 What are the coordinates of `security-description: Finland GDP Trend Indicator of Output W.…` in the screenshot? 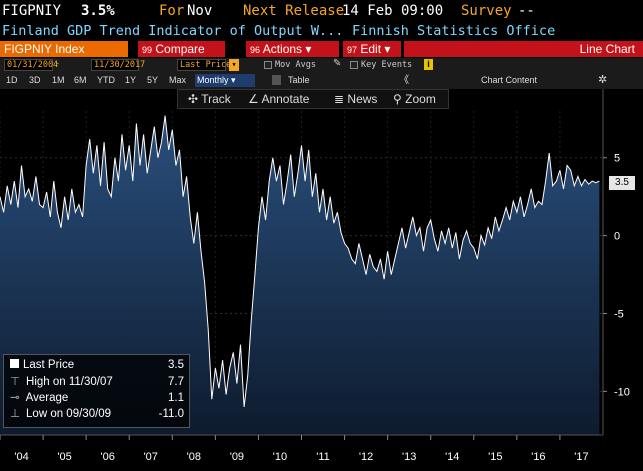 It's located at (321, 31).